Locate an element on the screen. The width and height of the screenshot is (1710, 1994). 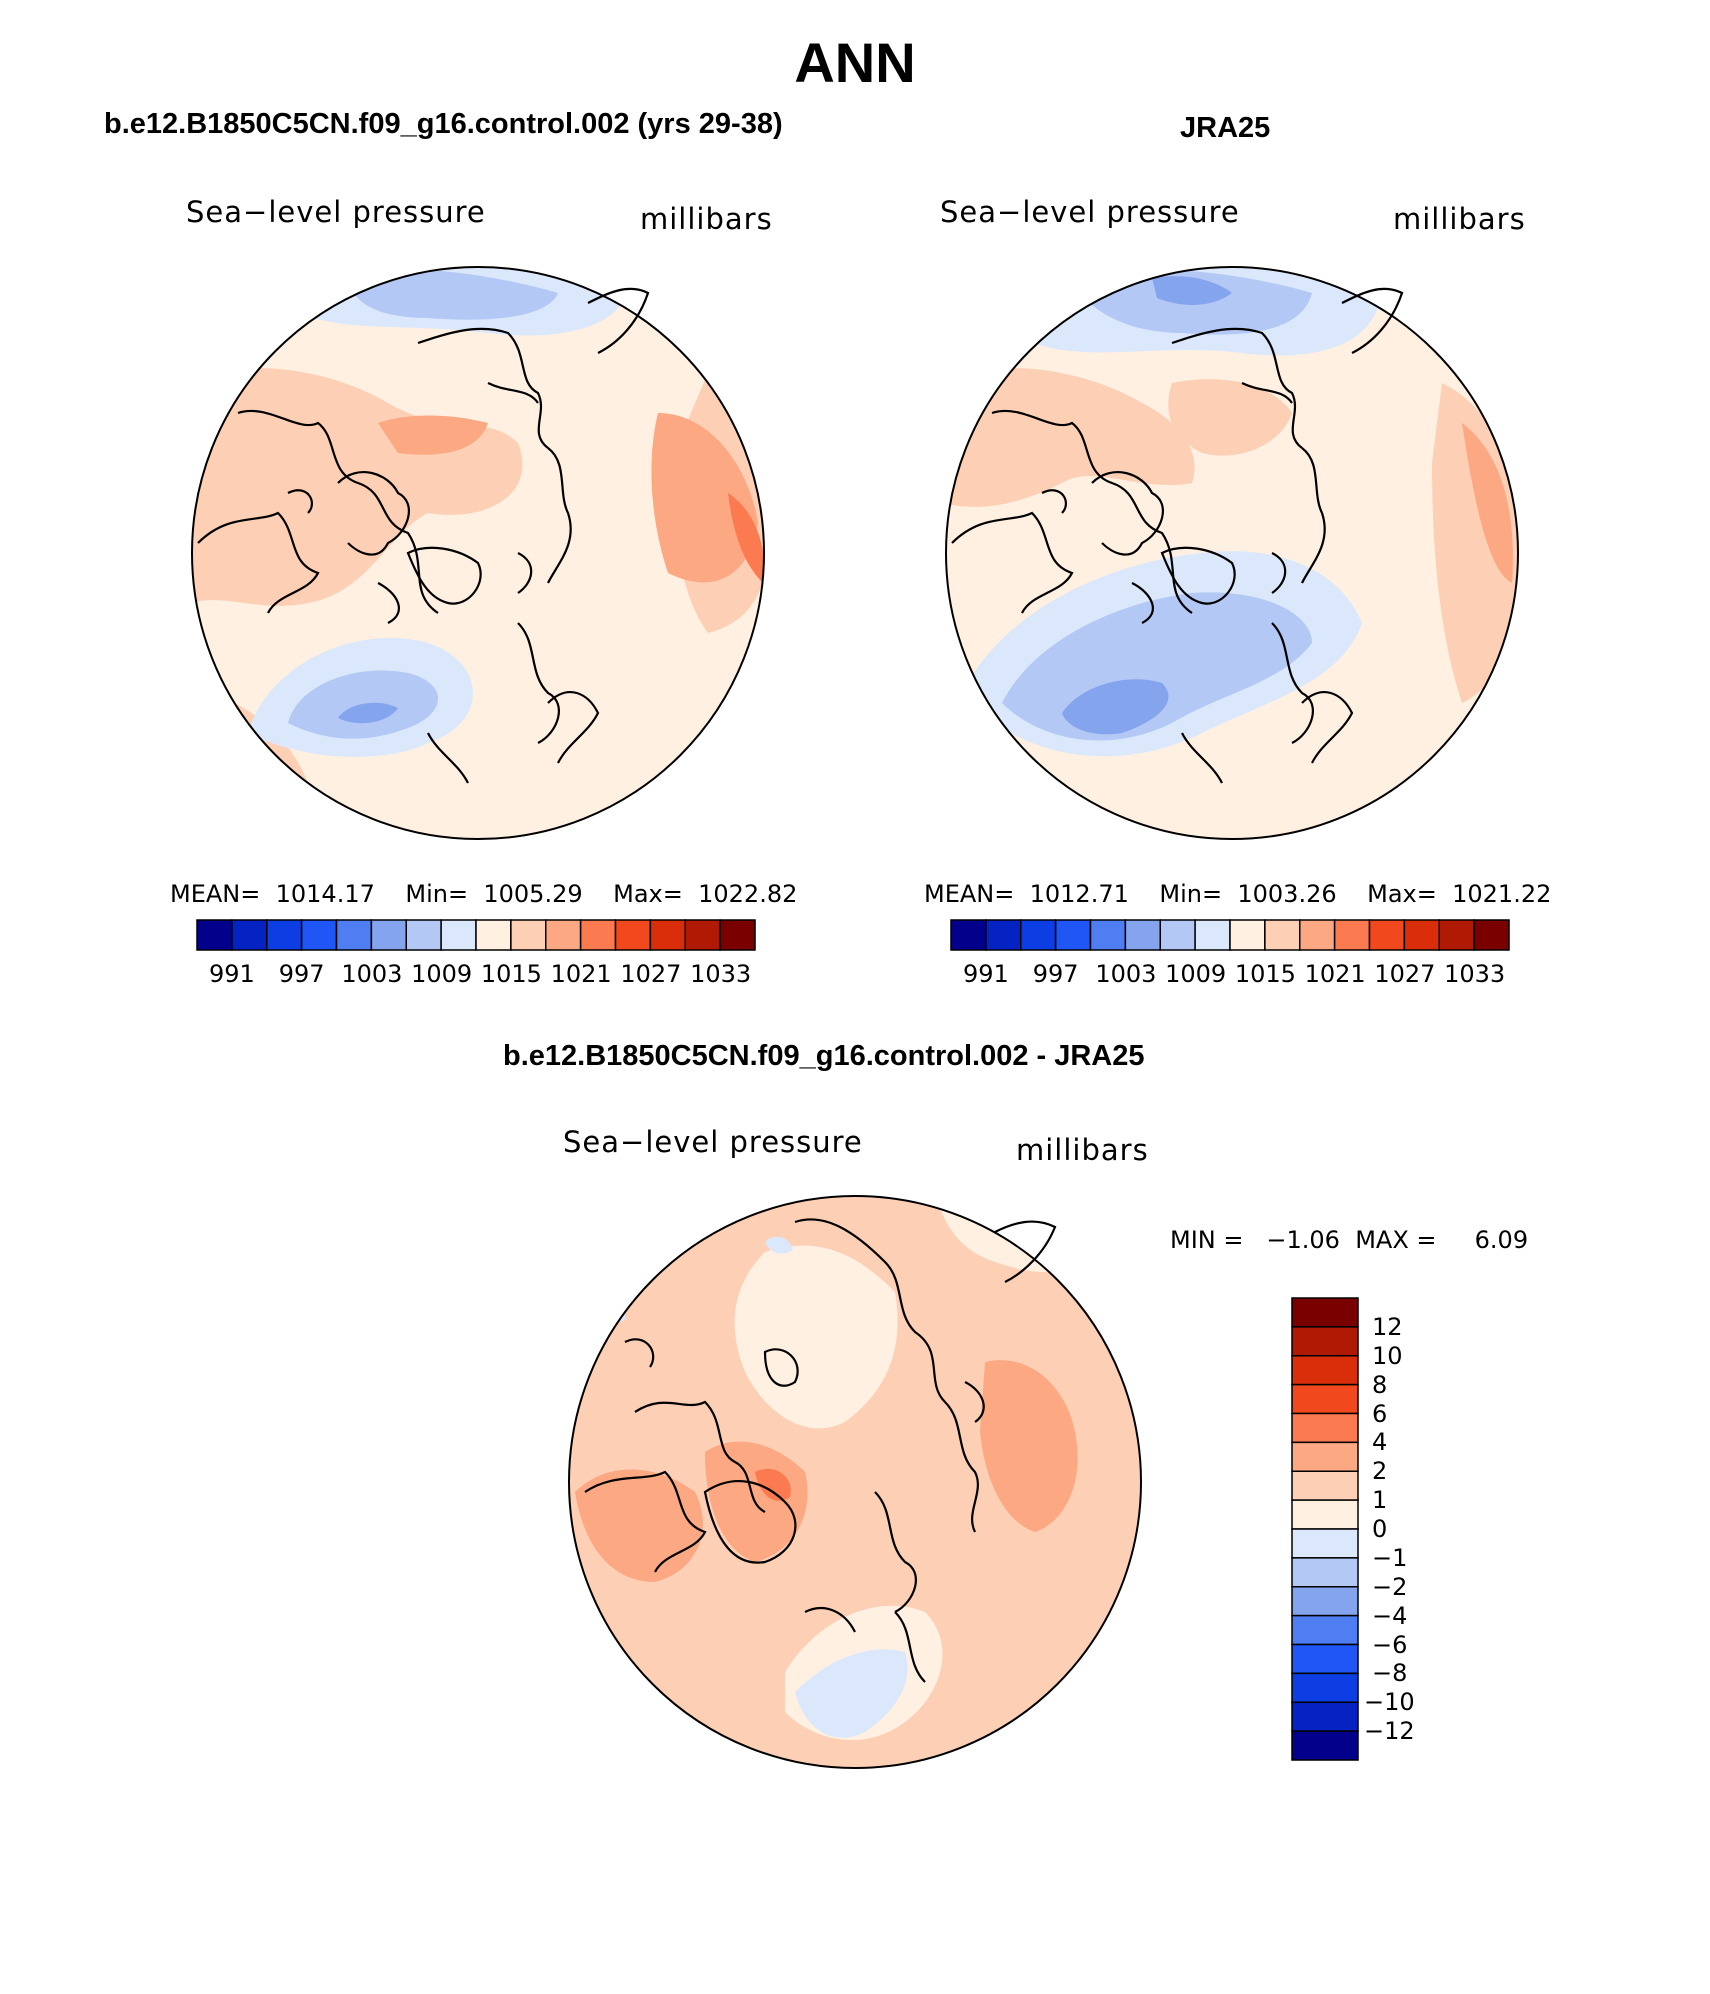
panel-diff-units-label: millibars is located at coordinates (1082, 1150).